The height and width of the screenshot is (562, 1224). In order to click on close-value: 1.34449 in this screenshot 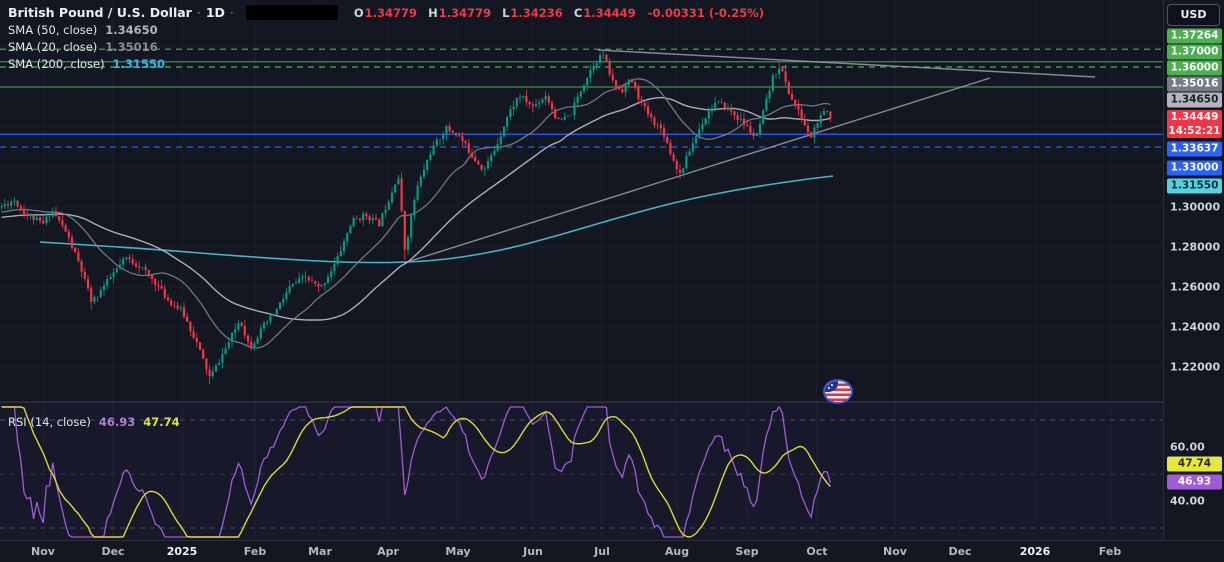, I will do `click(609, 12)`.